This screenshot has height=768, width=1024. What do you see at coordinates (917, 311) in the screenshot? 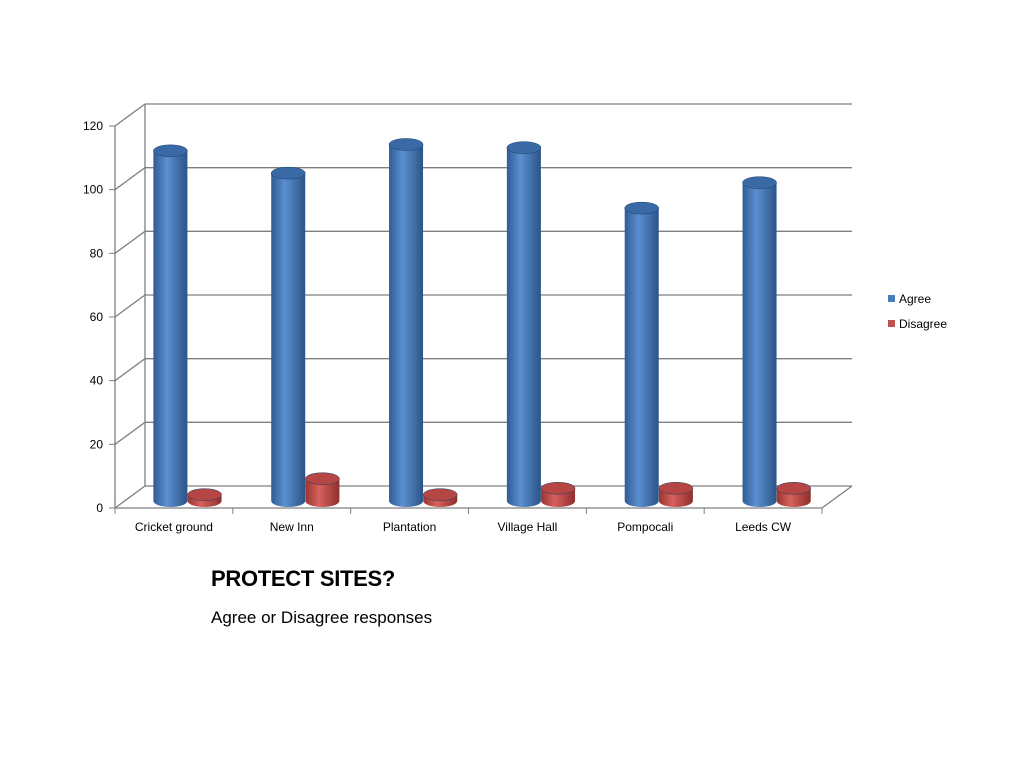
I see `legend: Agree Disagree` at bounding box center [917, 311].